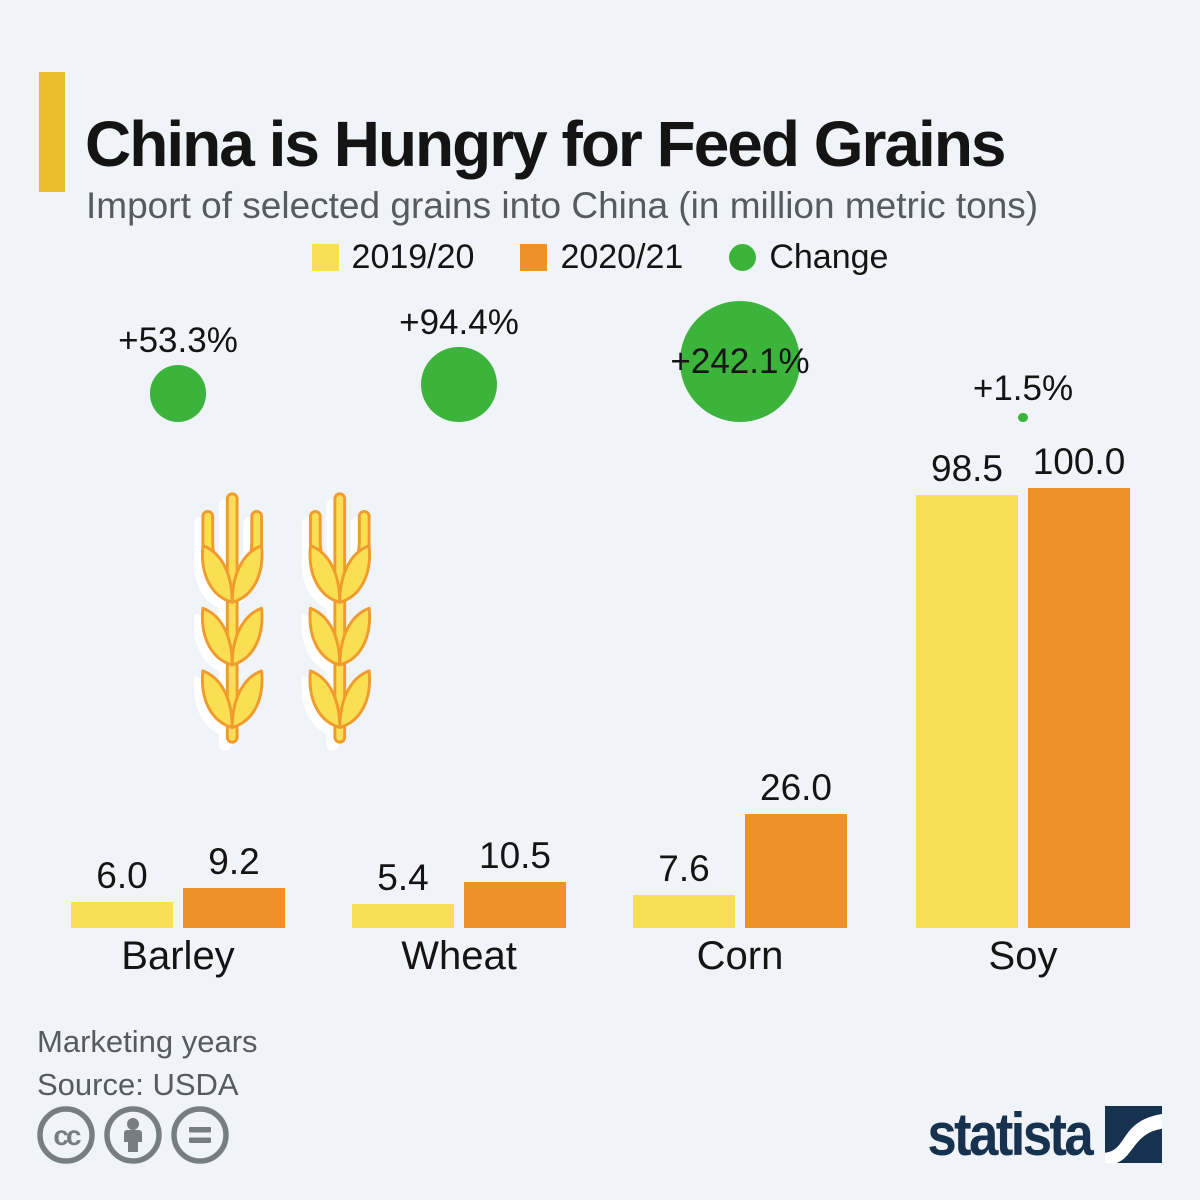 This screenshot has width=1200, height=1200. What do you see at coordinates (796, 870) in the screenshot?
I see `bar-2020-21-corn` at bounding box center [796, 870].